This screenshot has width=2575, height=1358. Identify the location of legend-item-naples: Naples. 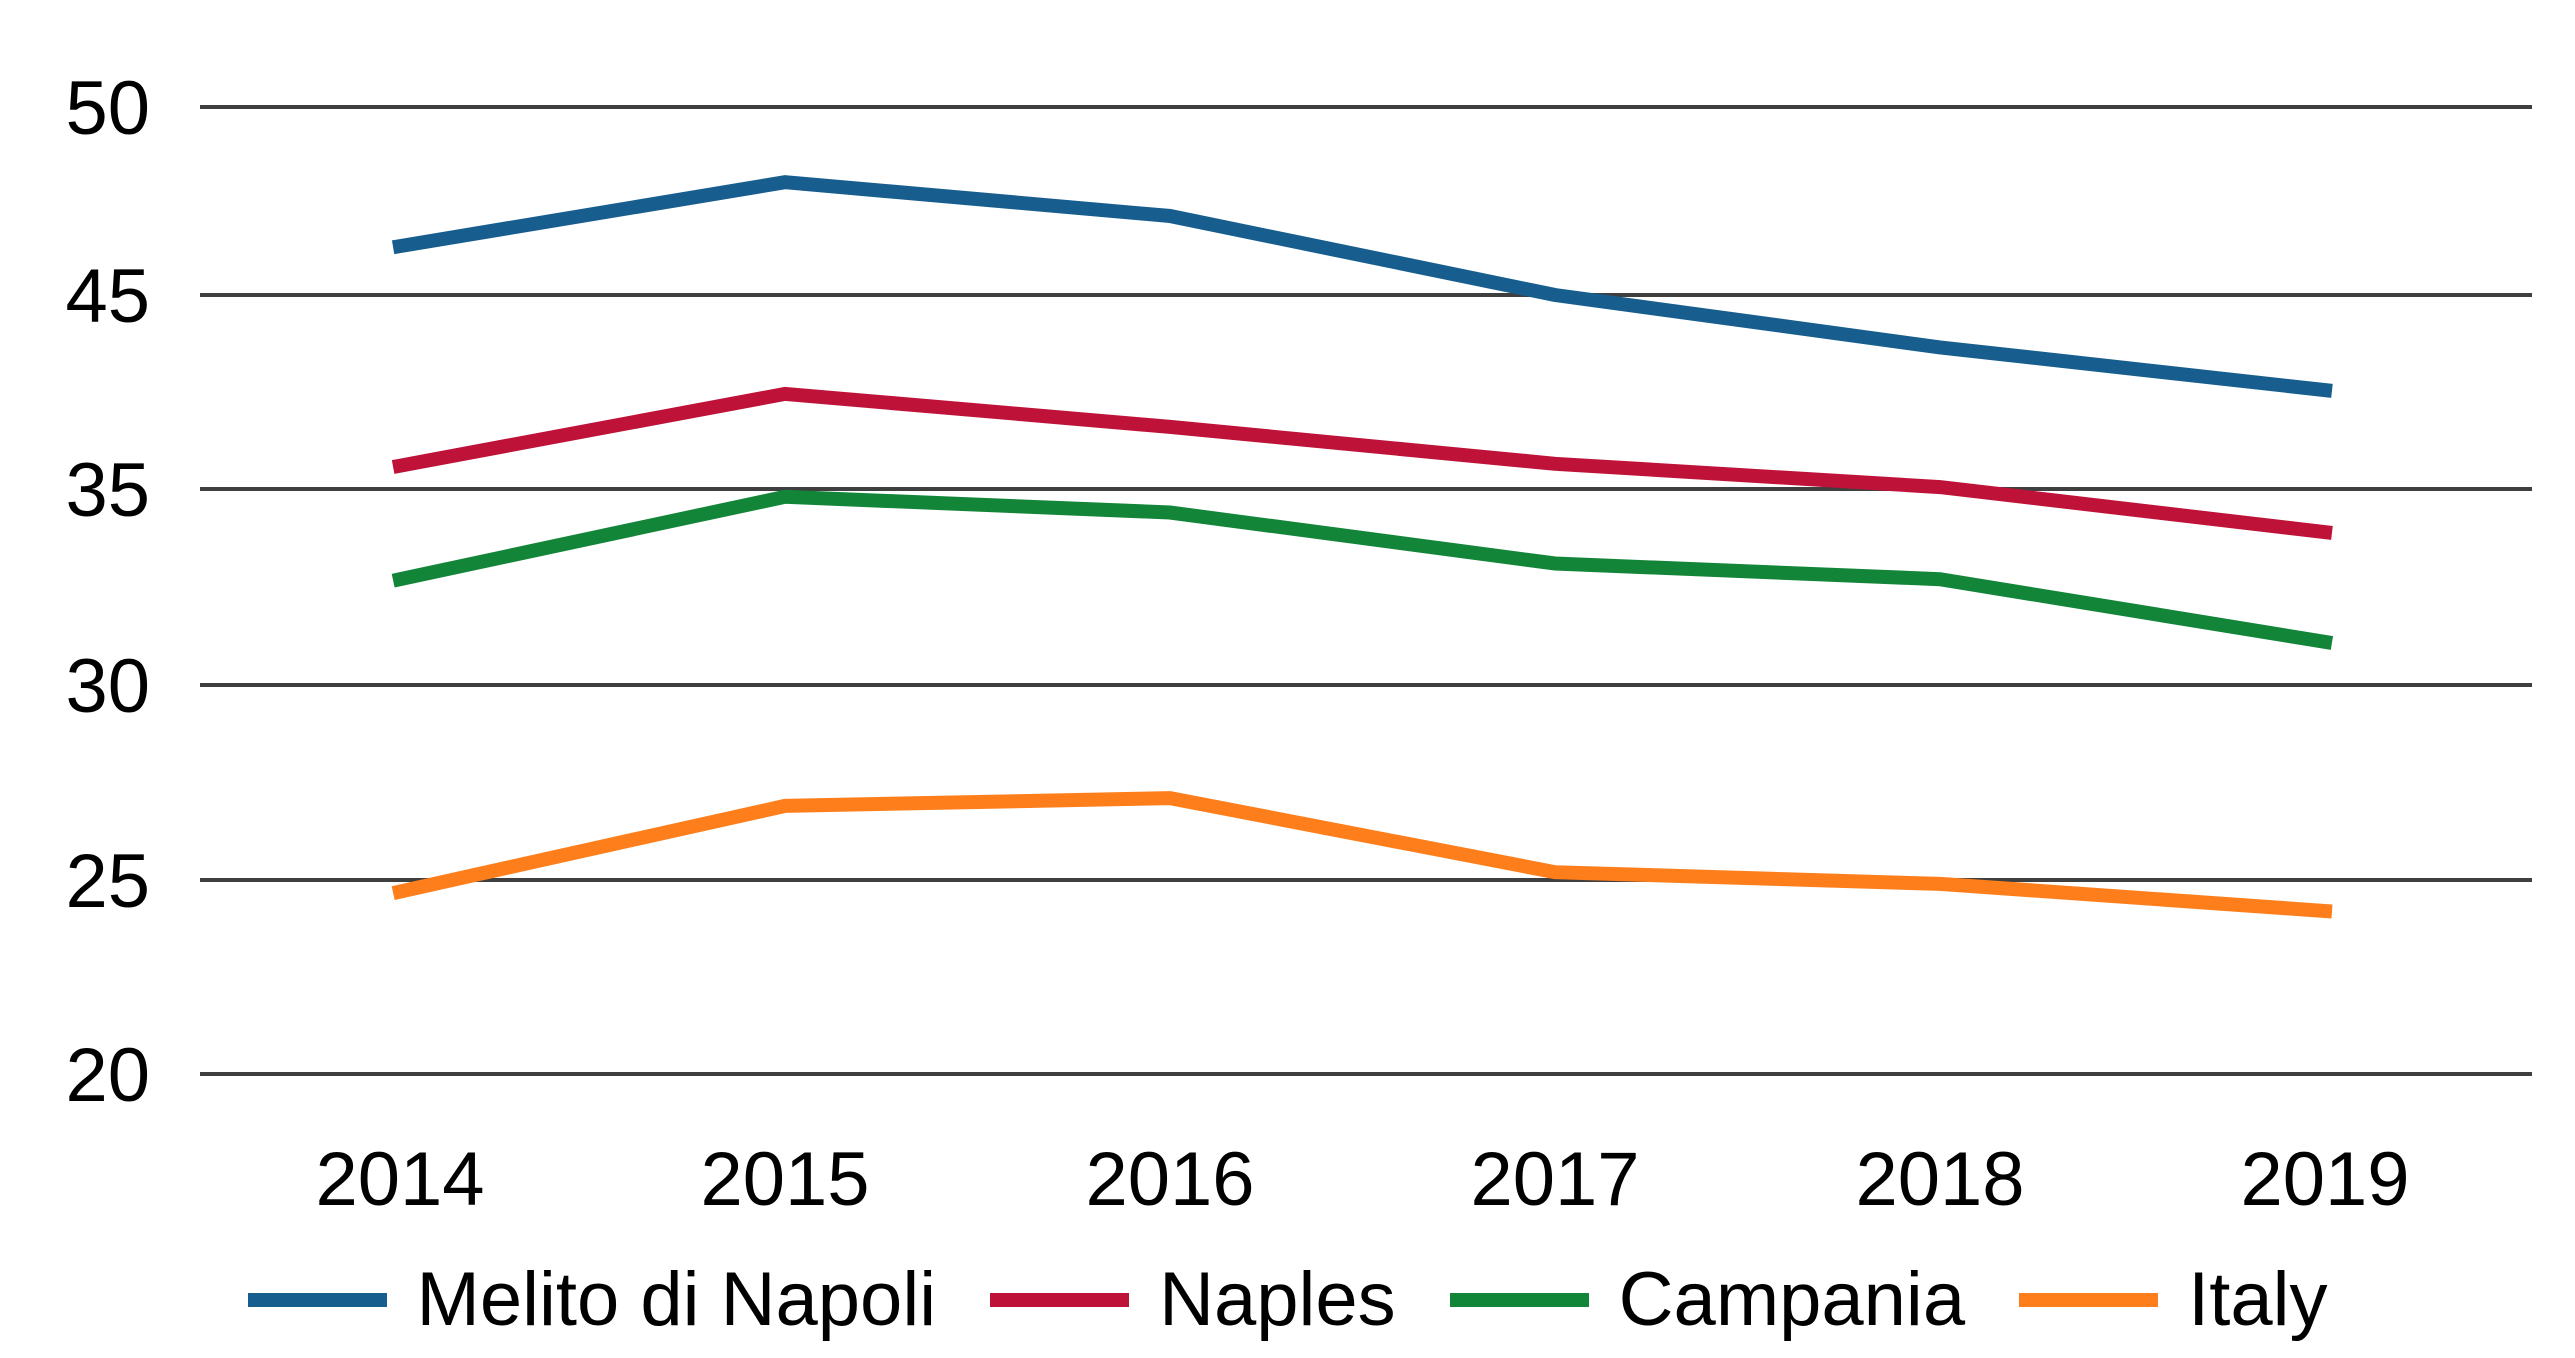
(1193, 1300).